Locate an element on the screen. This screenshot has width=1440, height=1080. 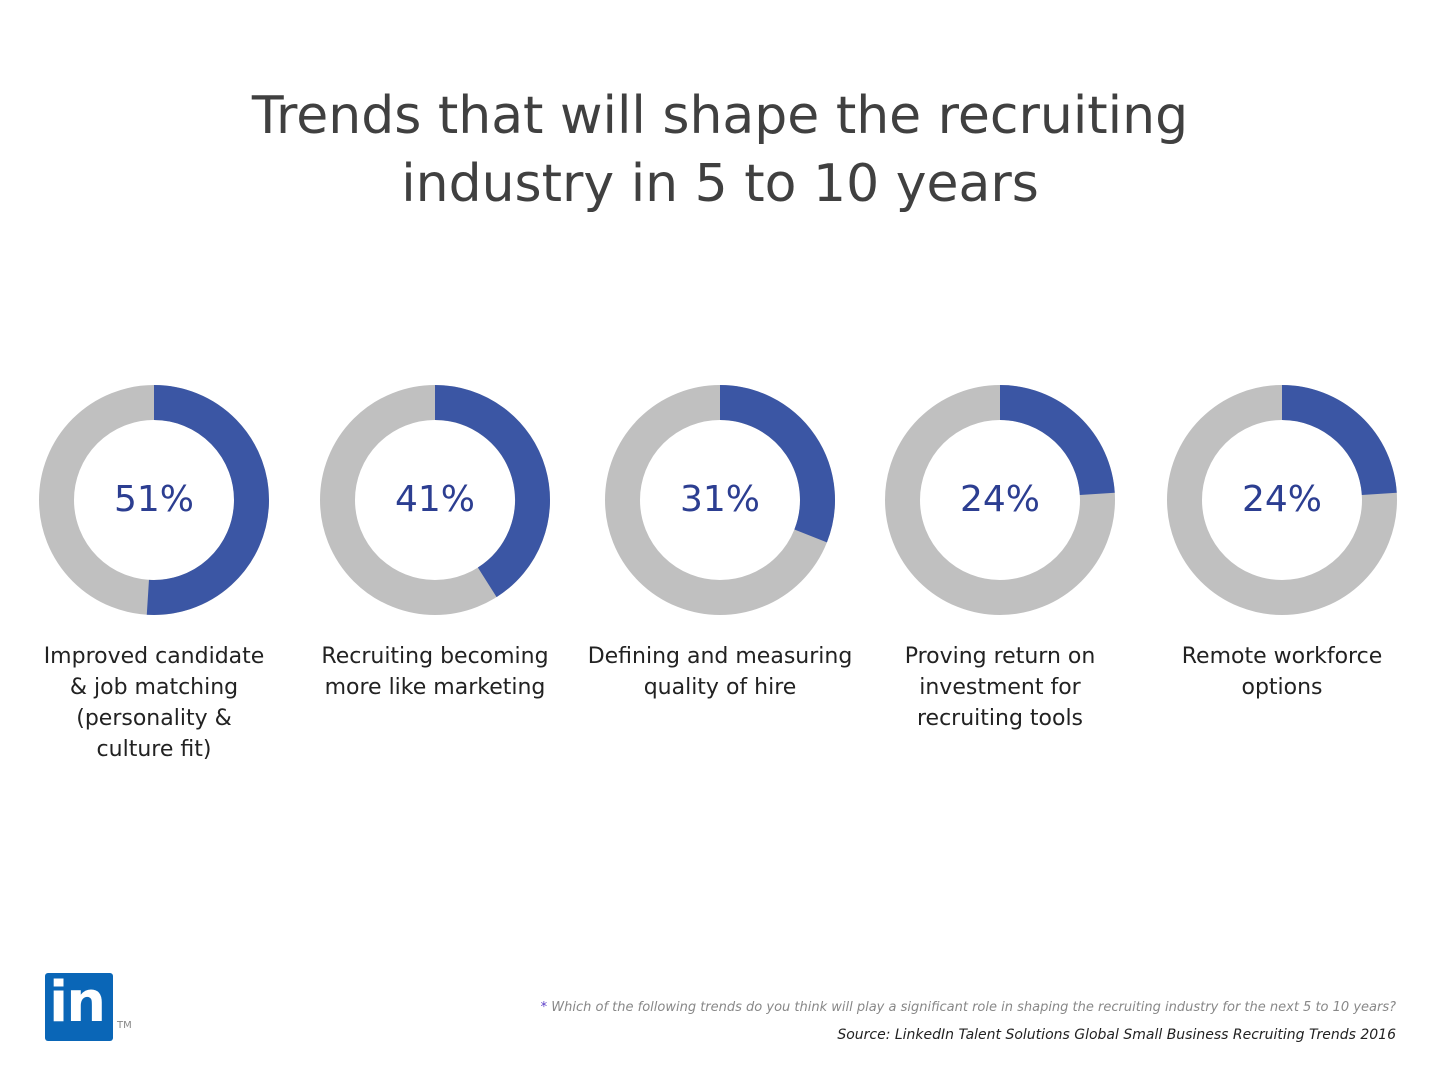
donut-category-label: Defining and measuring quality of hire is located at coordinates (720, 672).